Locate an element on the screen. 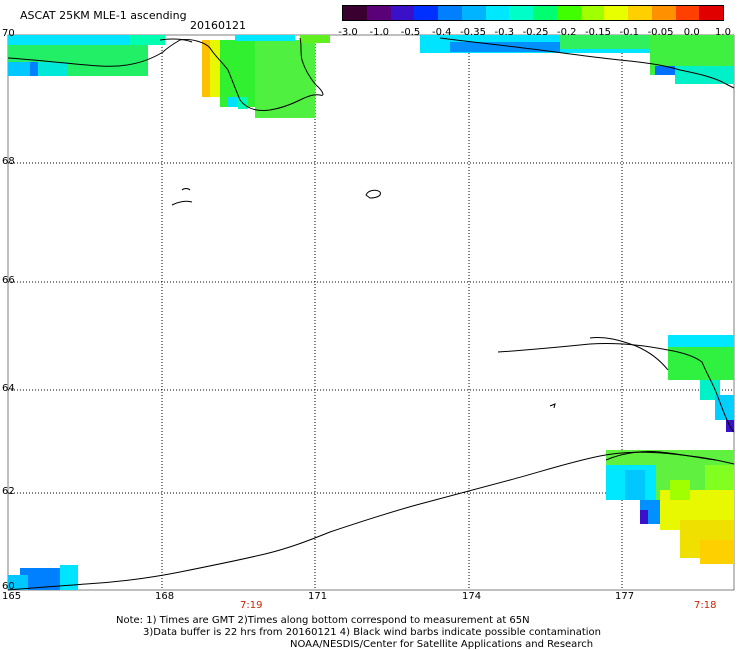  wind-data-swath-bottom-right is located at coordinates (670, 507).